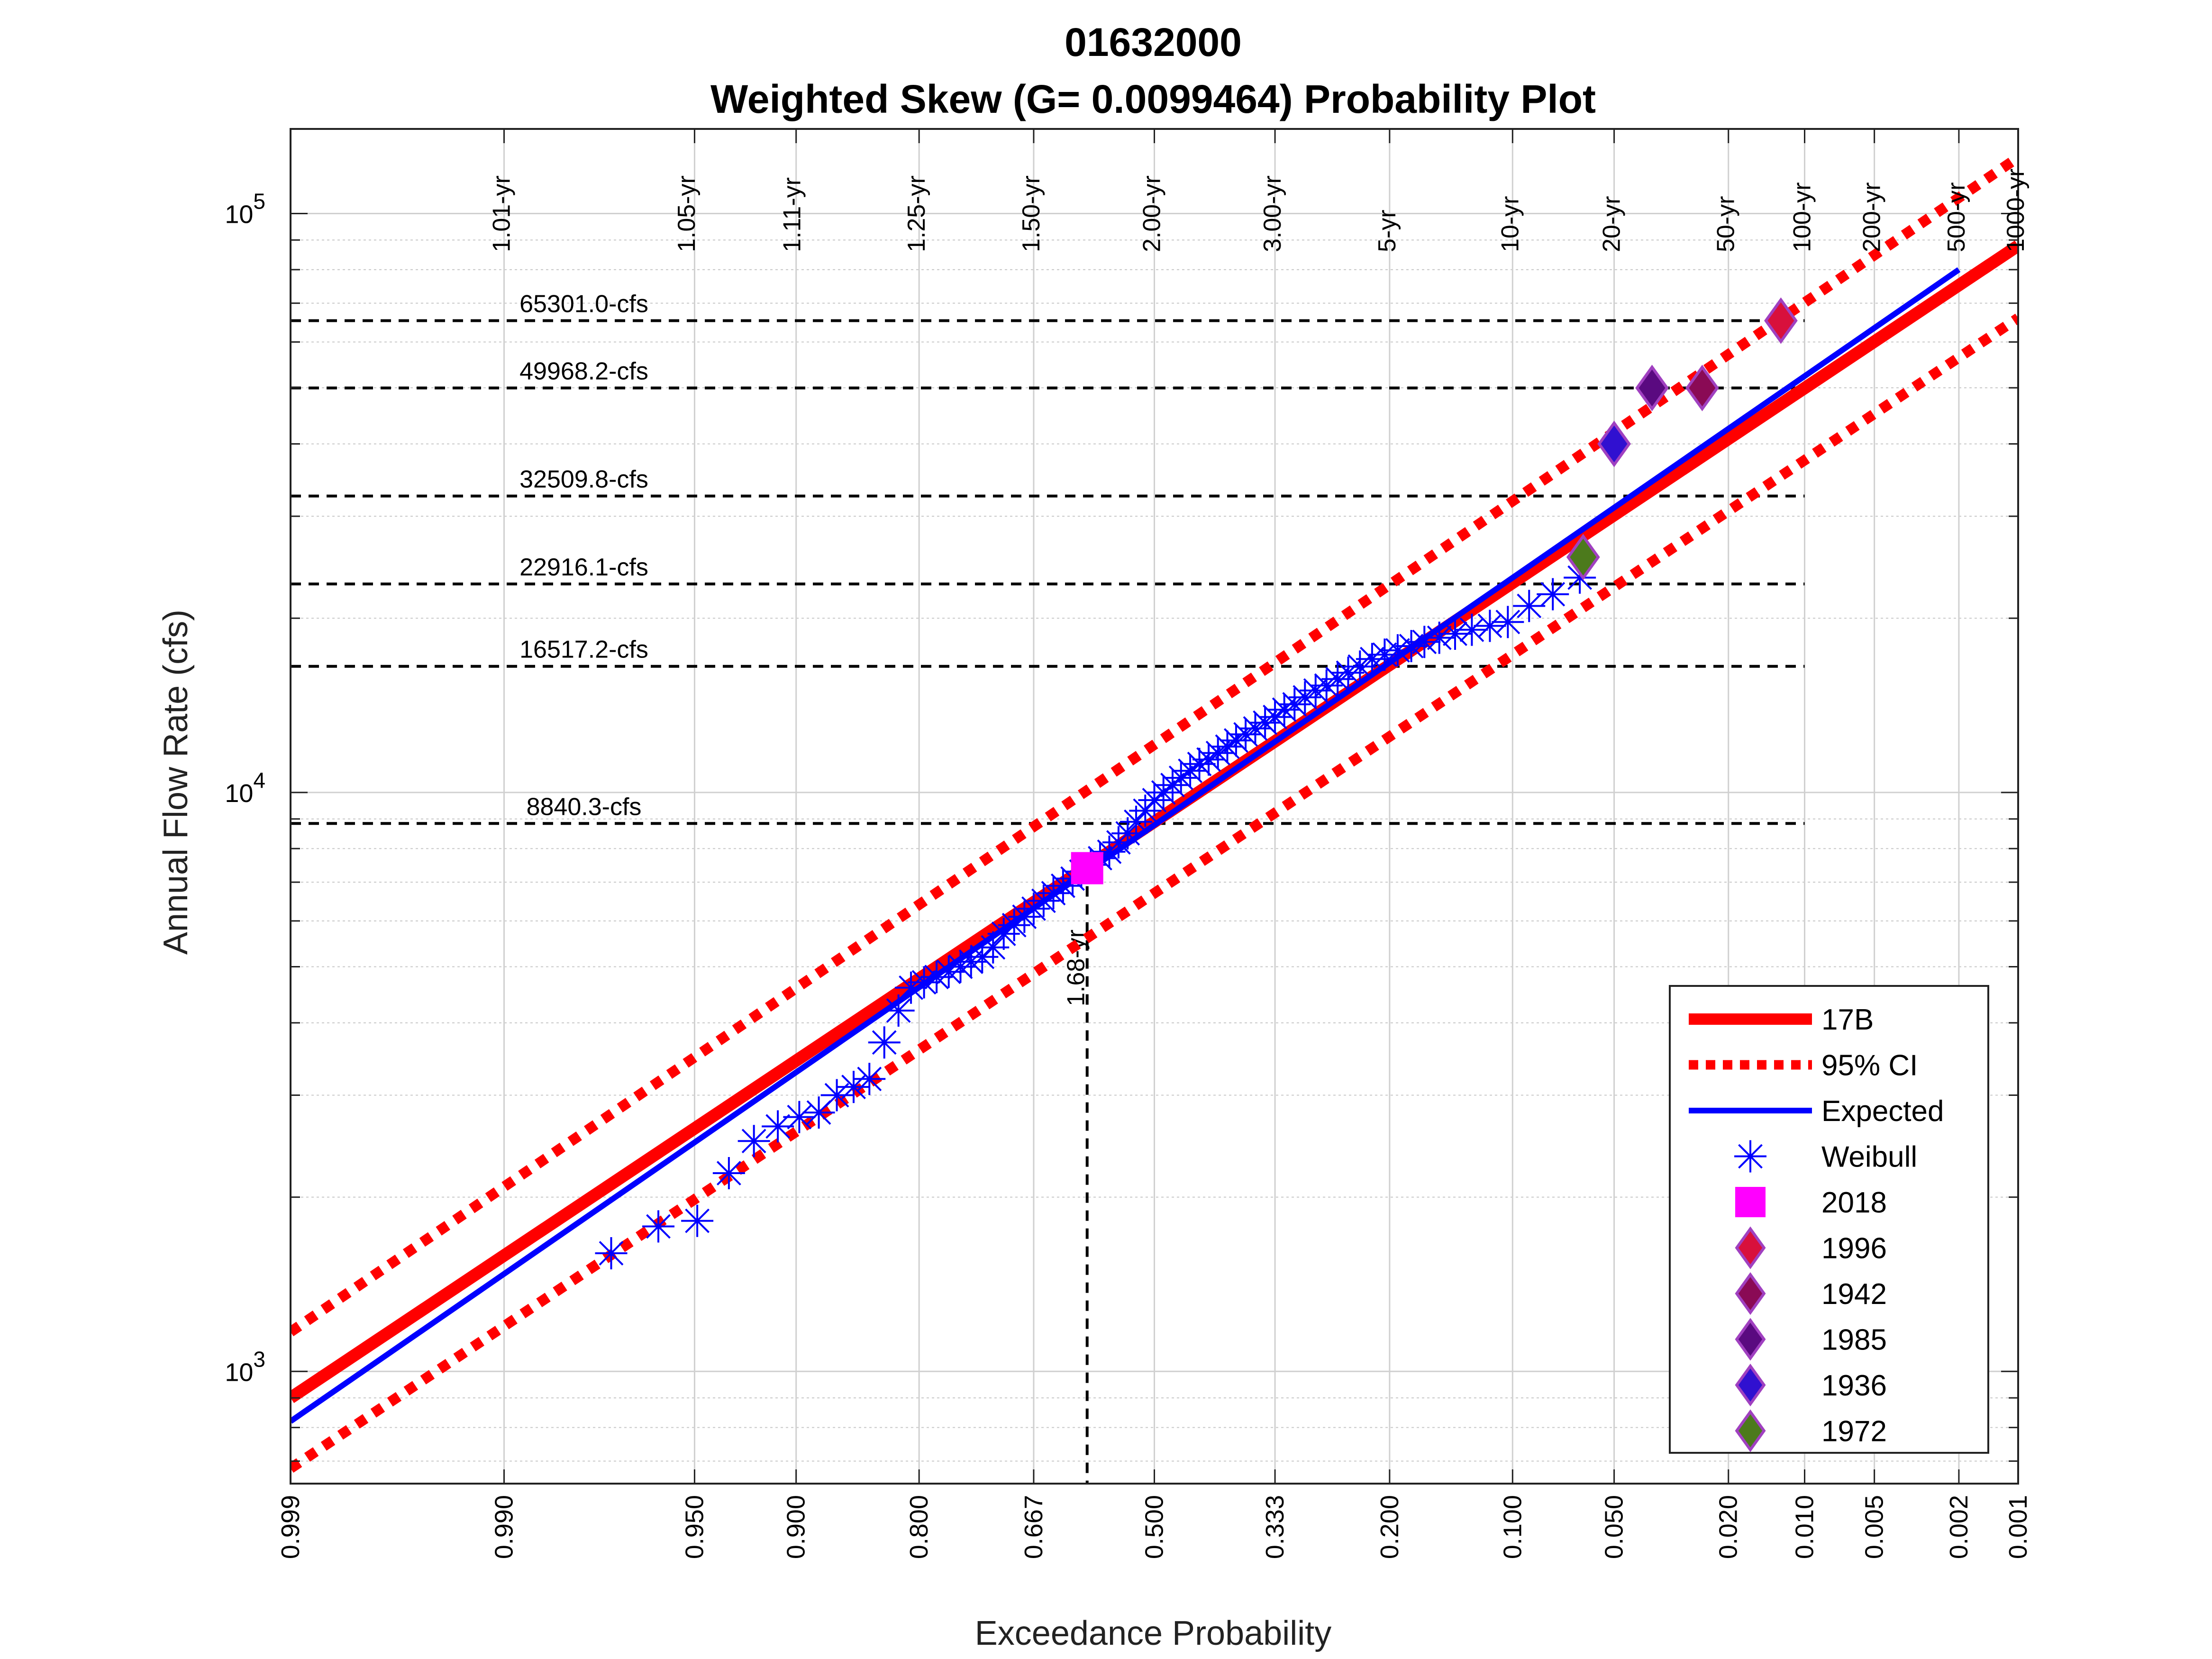  Describe the element at coordinates (1874, 1527) in the screenshot. I see `x-tick-label: 0.005` at that location.